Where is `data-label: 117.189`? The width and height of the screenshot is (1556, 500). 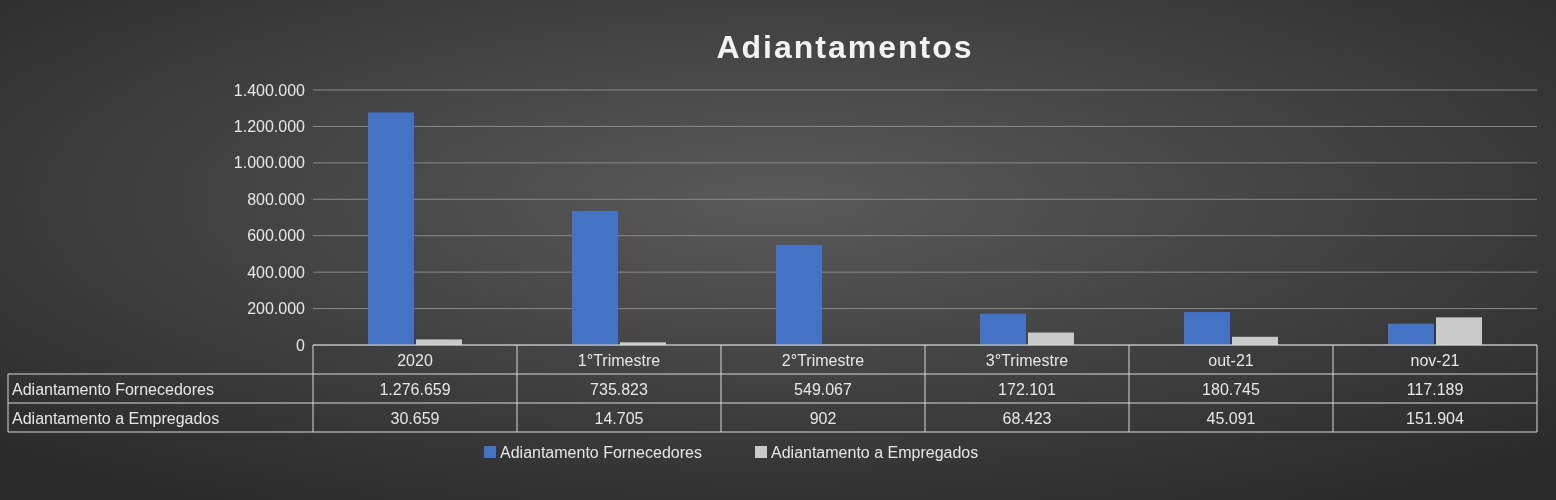 data-label: 117.189 is located at coordinates (1435, 389).